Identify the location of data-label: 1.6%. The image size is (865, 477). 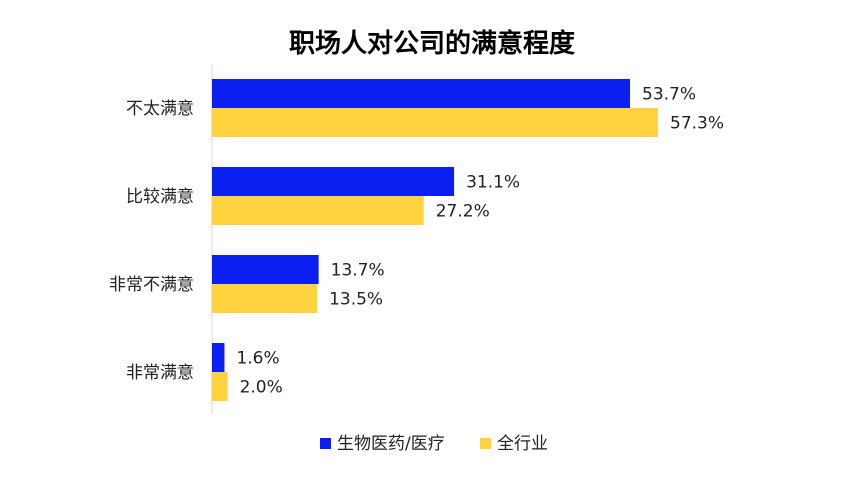
(257, 359).